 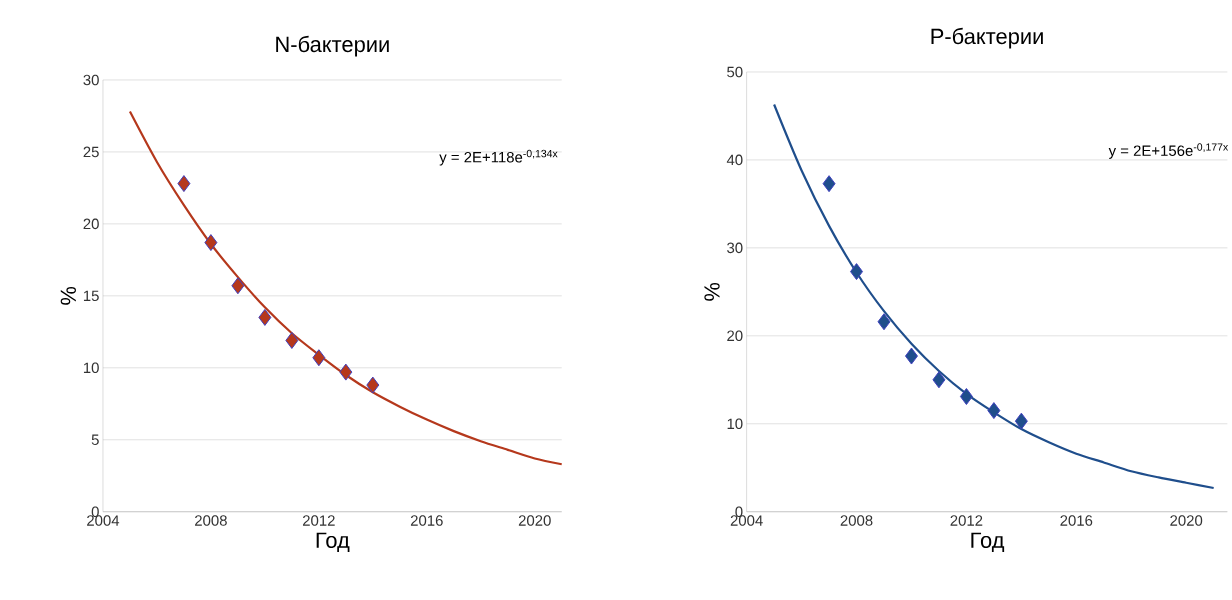 I want to click on annotation: y = 2E+156e$^{-0,177x}$, so click(x=1168, y=151).